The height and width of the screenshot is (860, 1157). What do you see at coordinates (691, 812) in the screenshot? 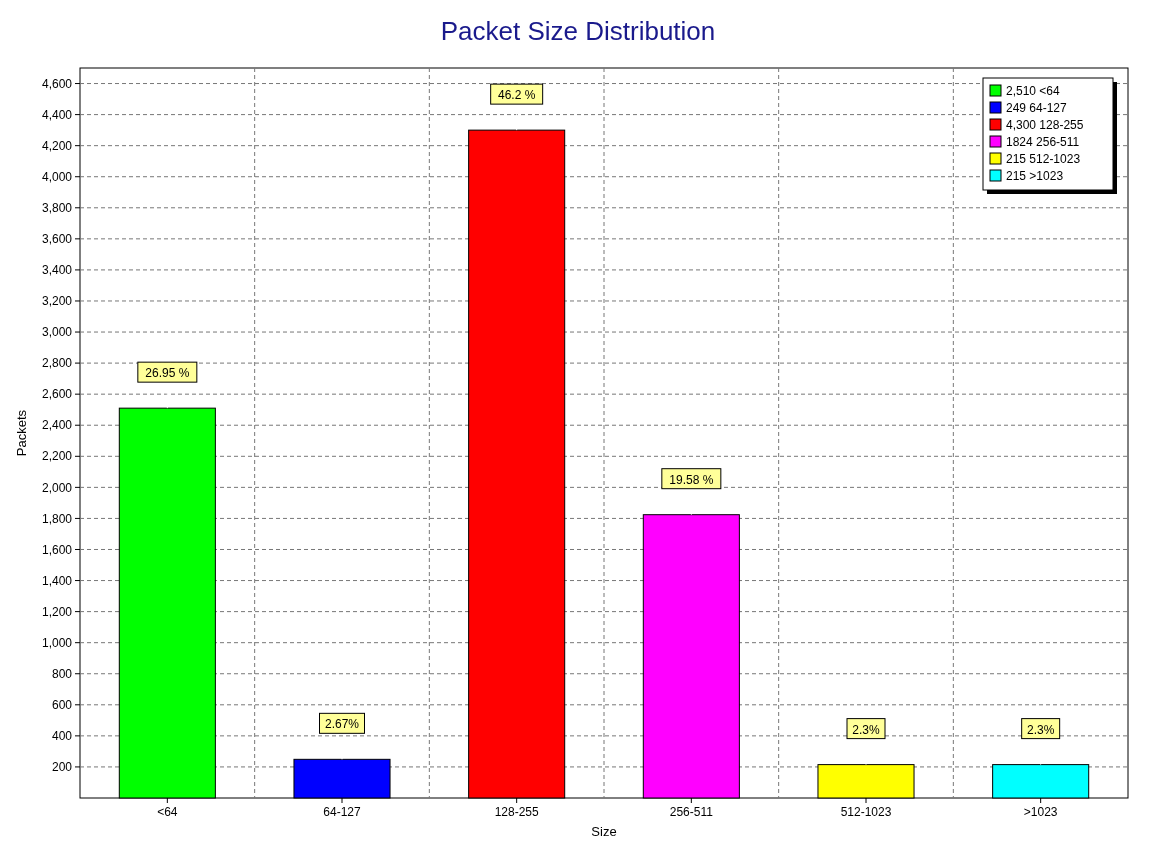
I see `x-tick-label: 256-511` at bounding box center [691, 812].